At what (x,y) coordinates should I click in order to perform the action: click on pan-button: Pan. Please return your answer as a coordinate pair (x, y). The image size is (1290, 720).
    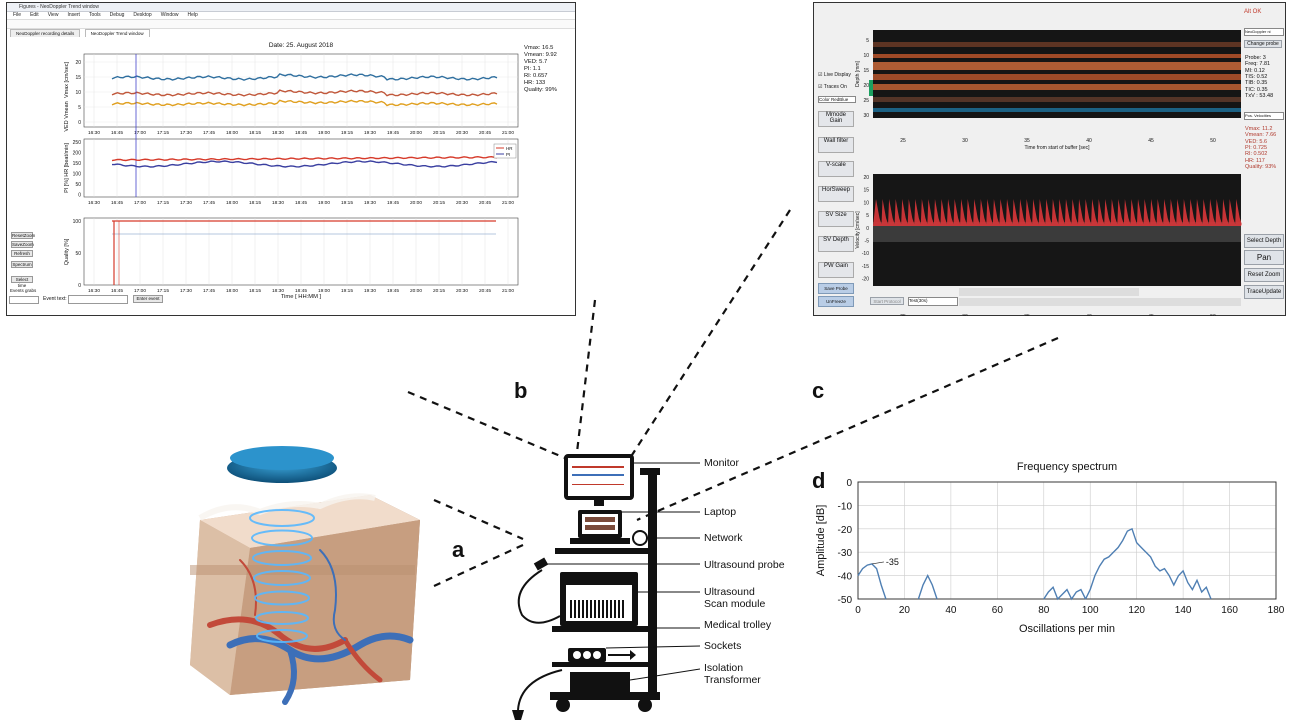
    Looking at the image, I should click on (1264, 257).